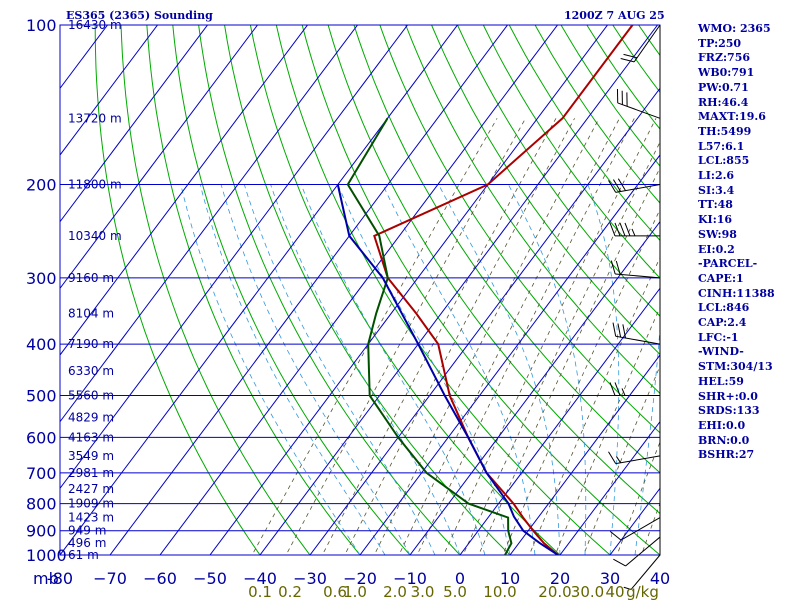 This screenshot has height=600, width=800. What do you see at coordinates (716, 190) in the screenshot?
I see `stat-item: SI:3.4` at bounding box center [716, 190].